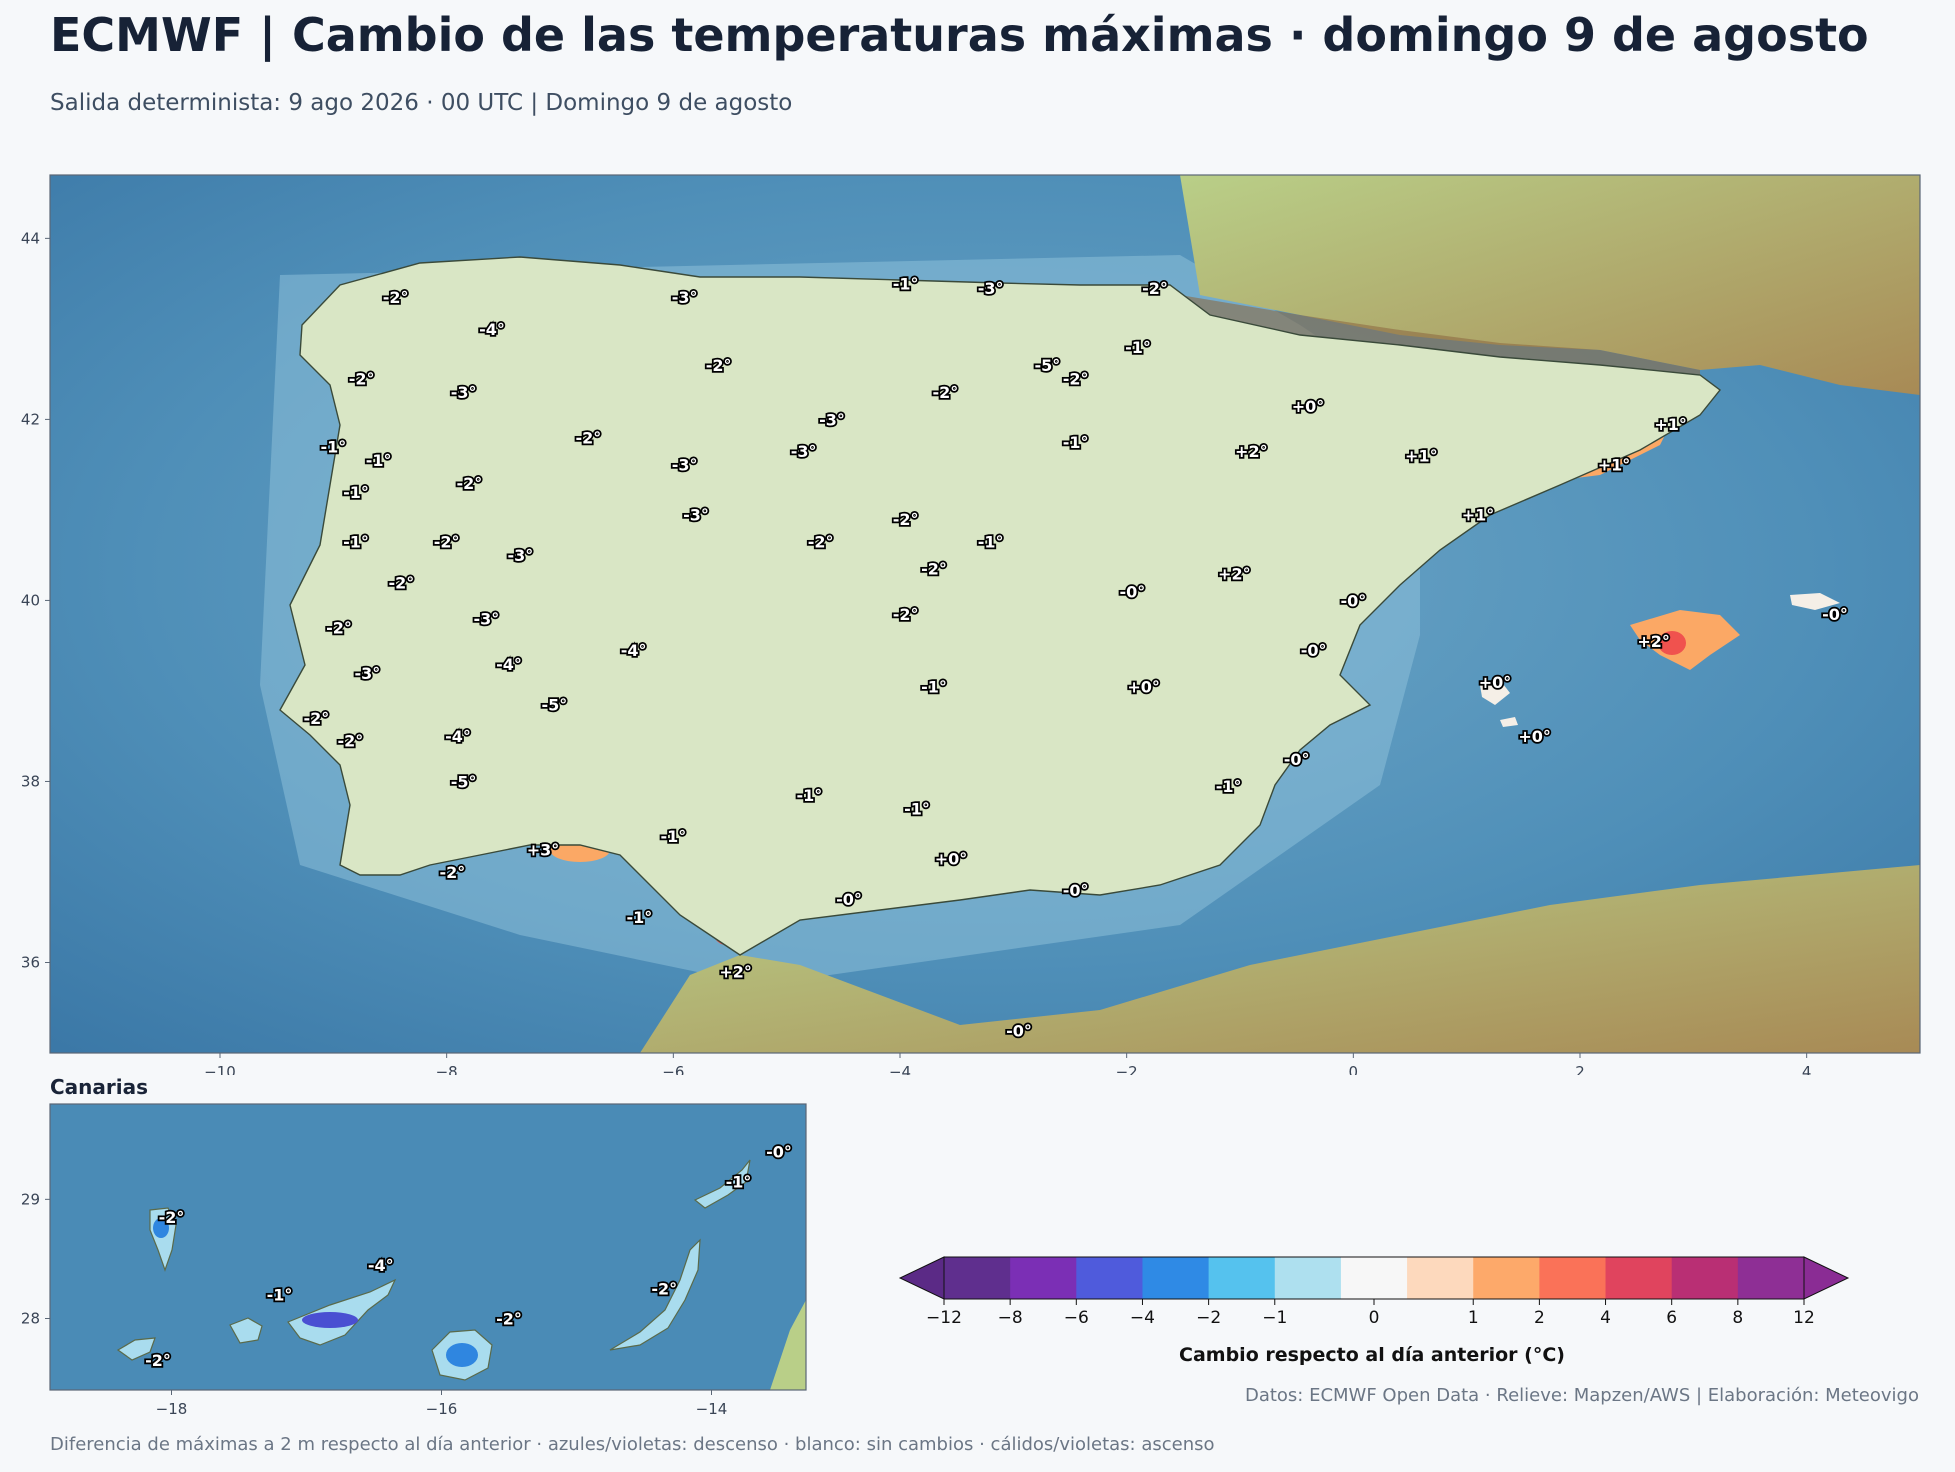  I want to click on colorbar-under-arrow, so click(921, 1278).